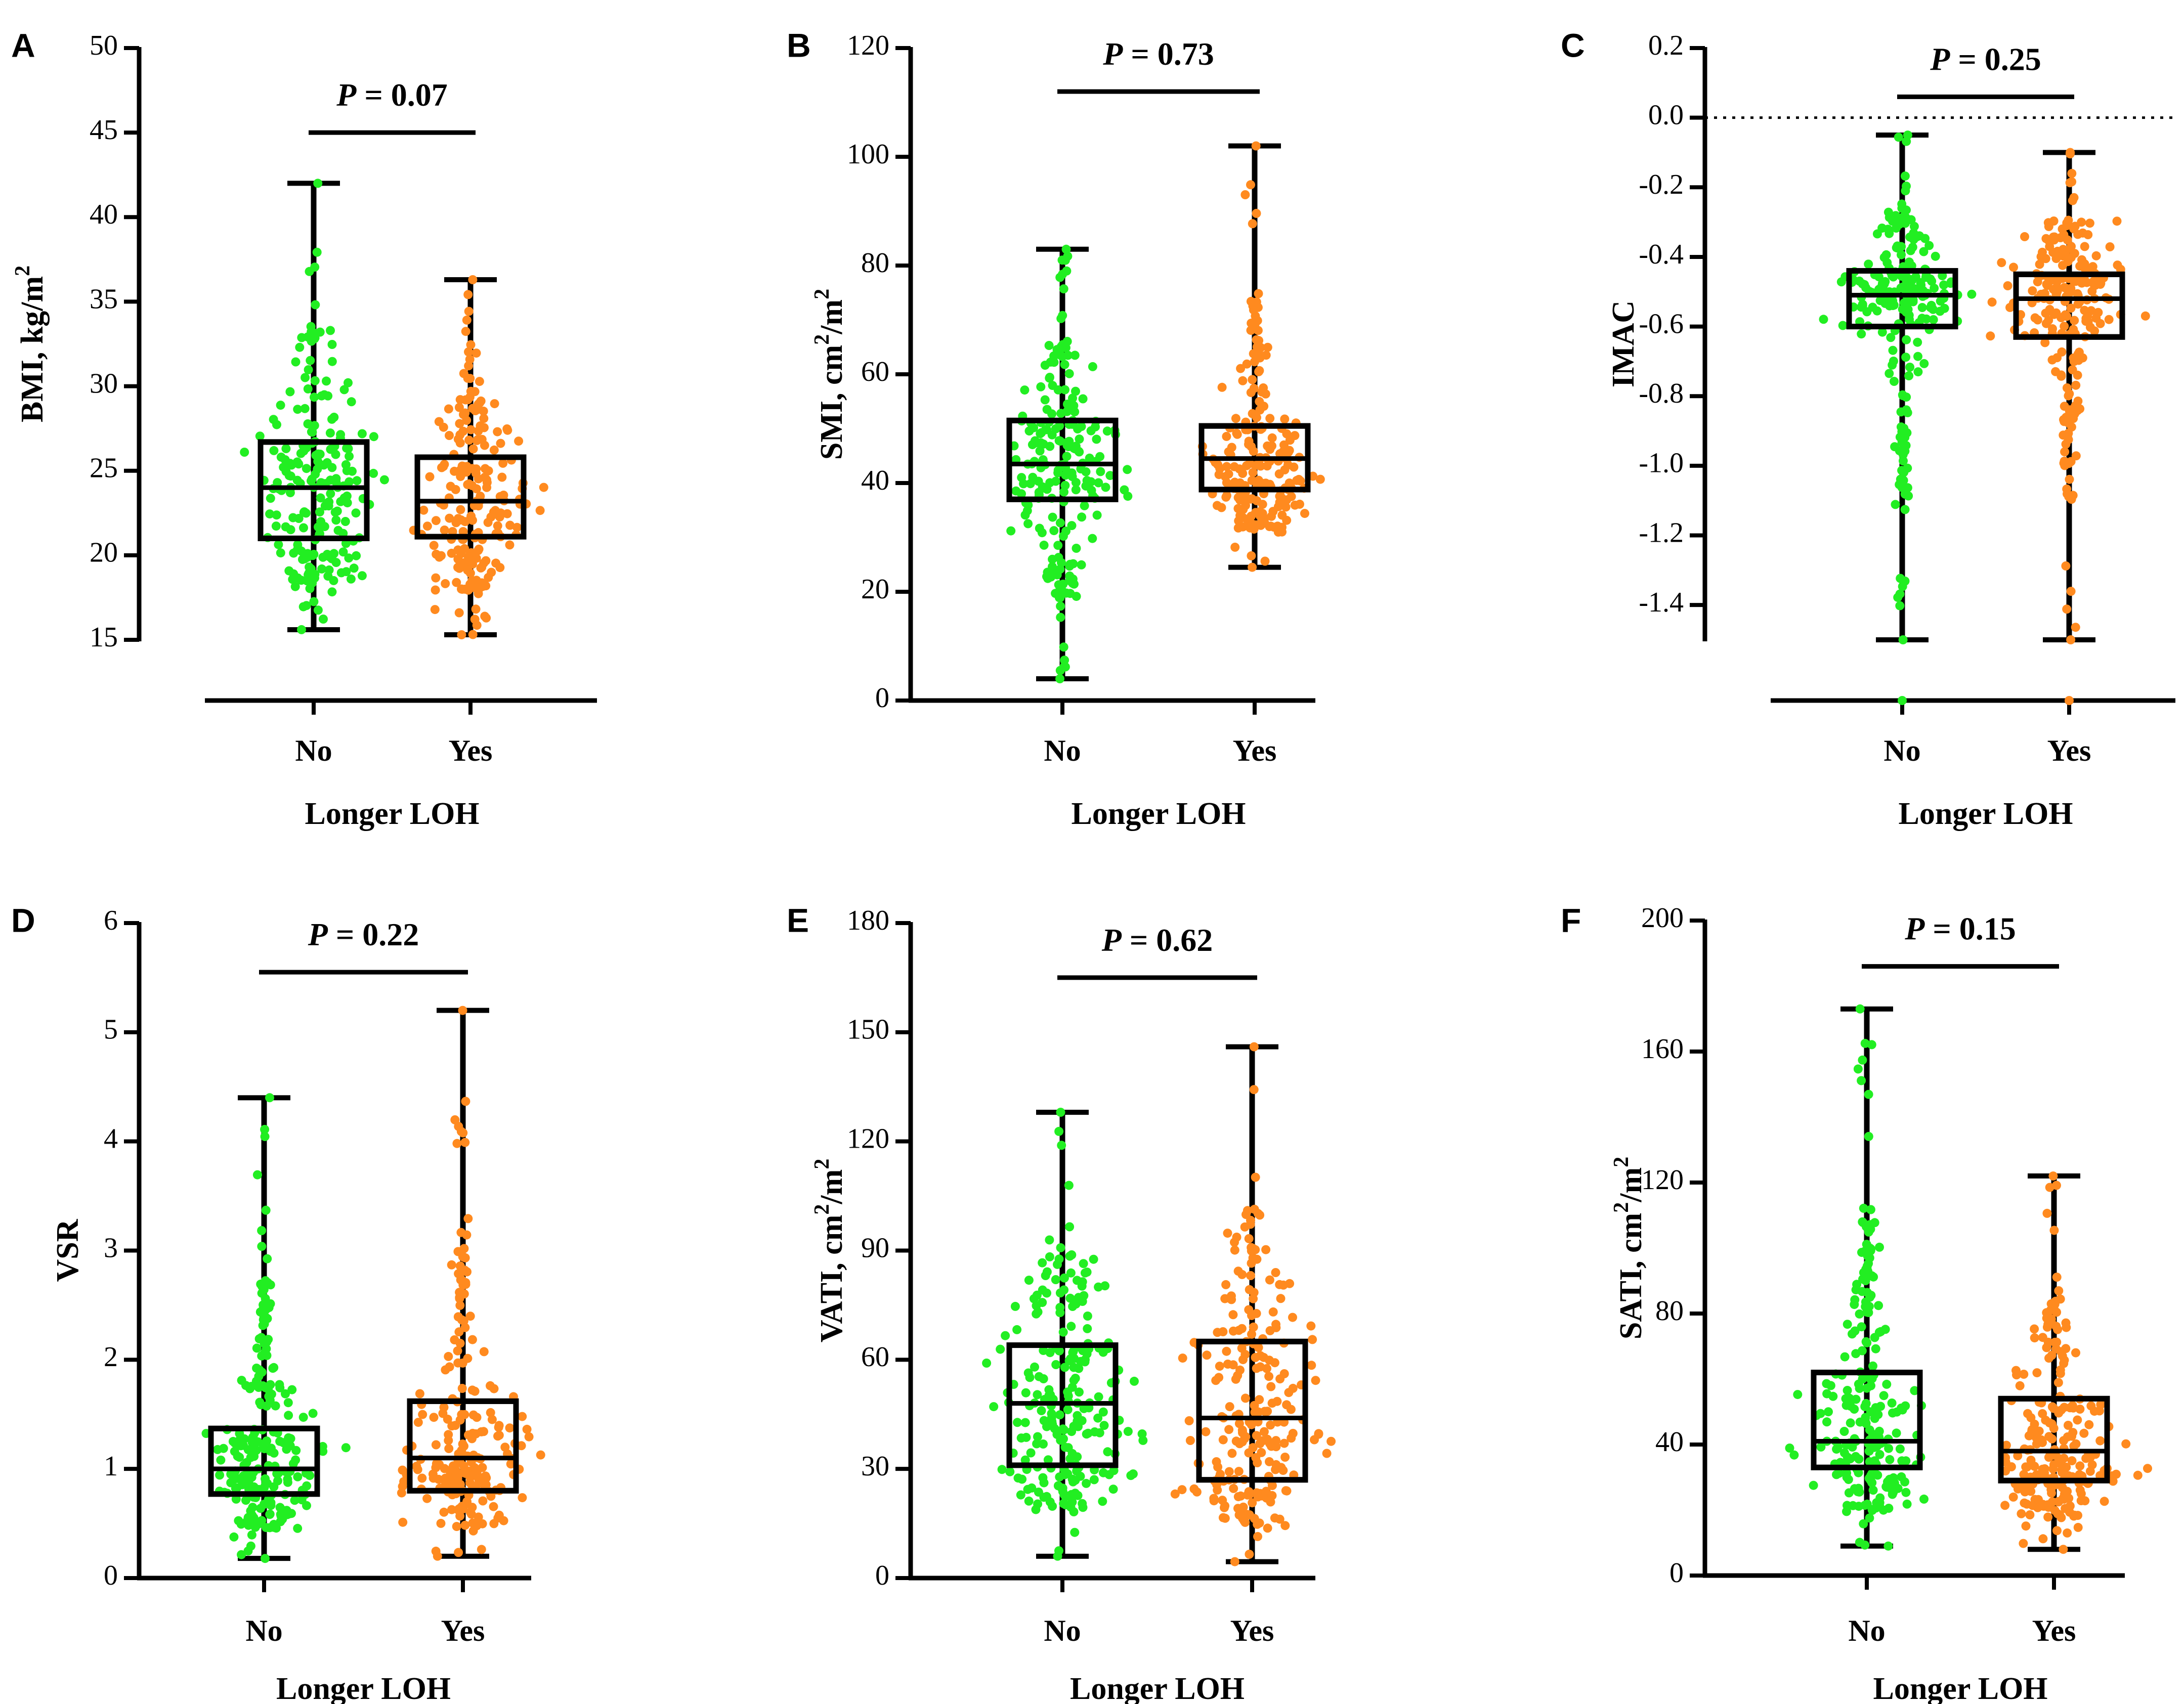  Describe the element at coordinates (1898, 387) in the screenshot. I see `series-no` at that location.